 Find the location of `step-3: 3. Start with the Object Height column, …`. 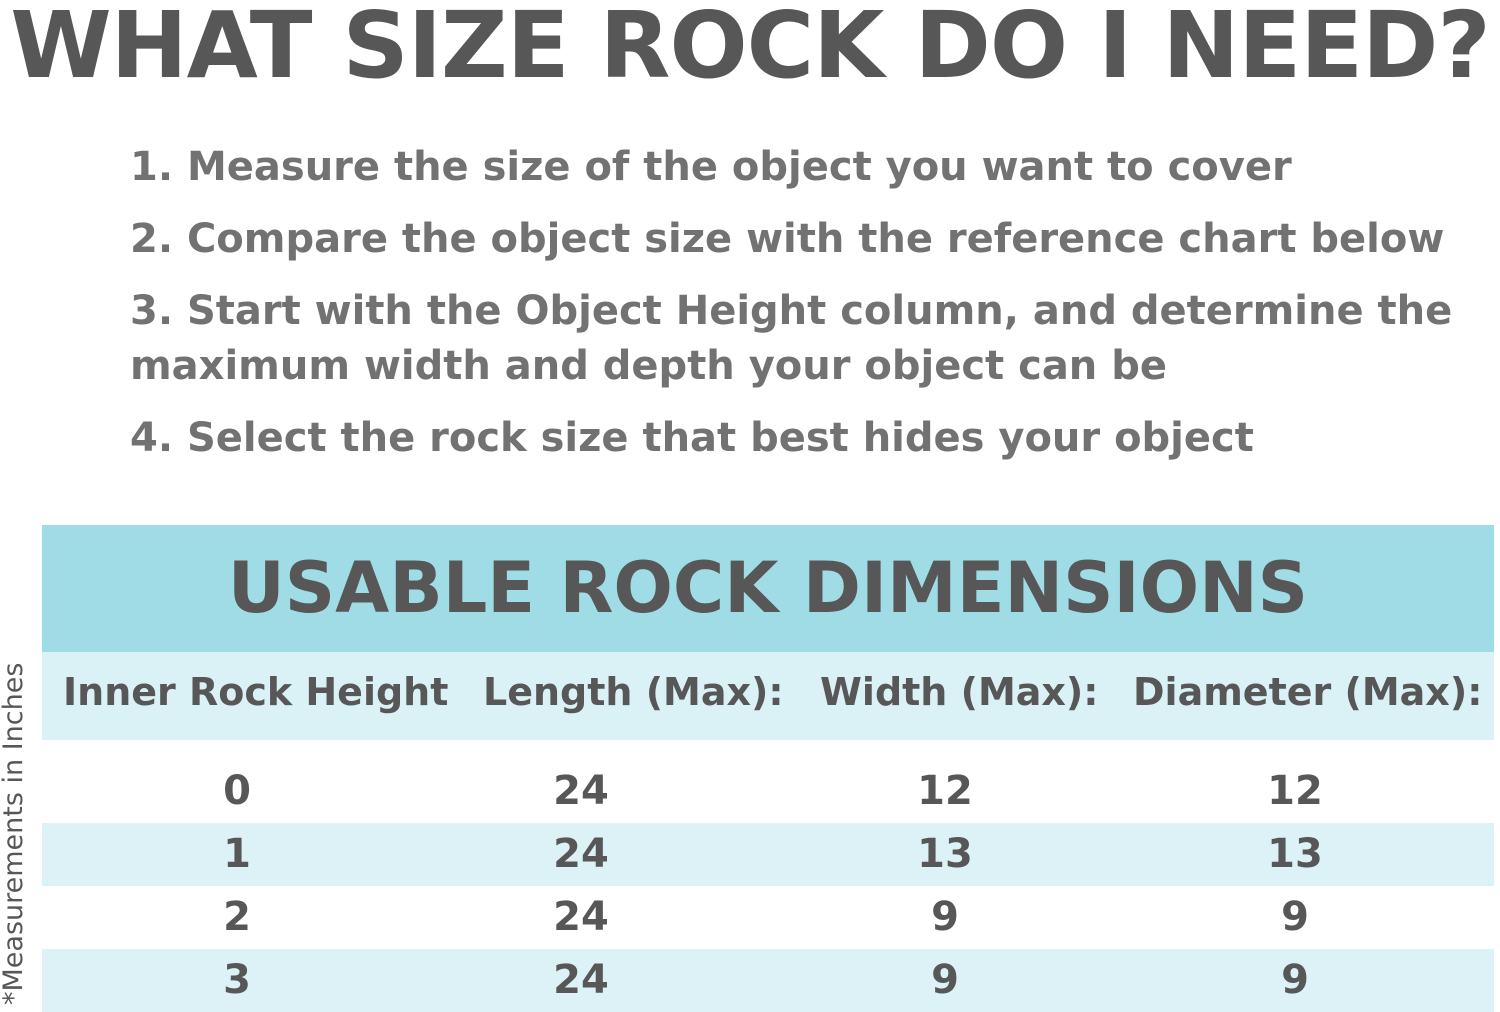

step-3: 3. Start with the Object Height column, … is located at coordinates (791, 338).